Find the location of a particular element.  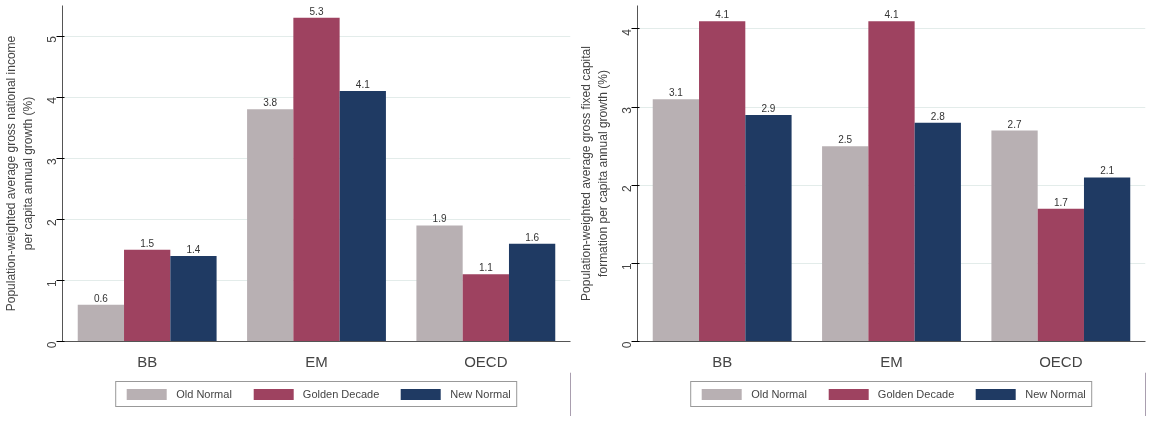

data-label: 1.7 is located at coordinates (1061, 202).